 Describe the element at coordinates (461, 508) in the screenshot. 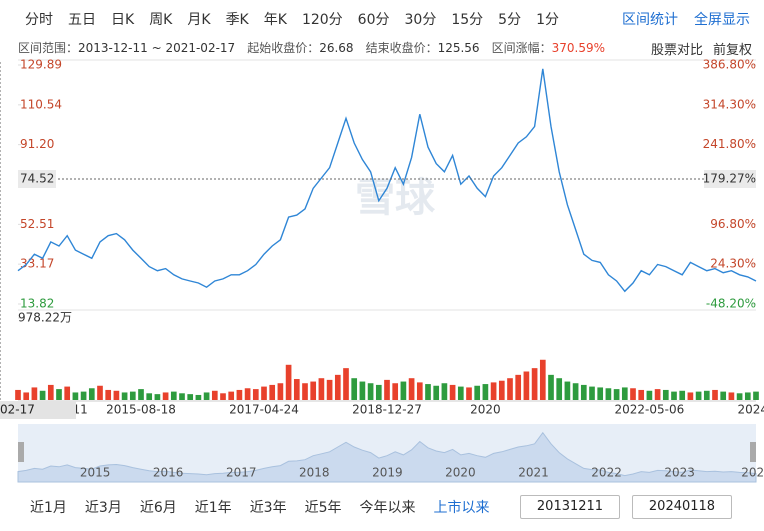

I see `range-button: 上市以来` at that location.